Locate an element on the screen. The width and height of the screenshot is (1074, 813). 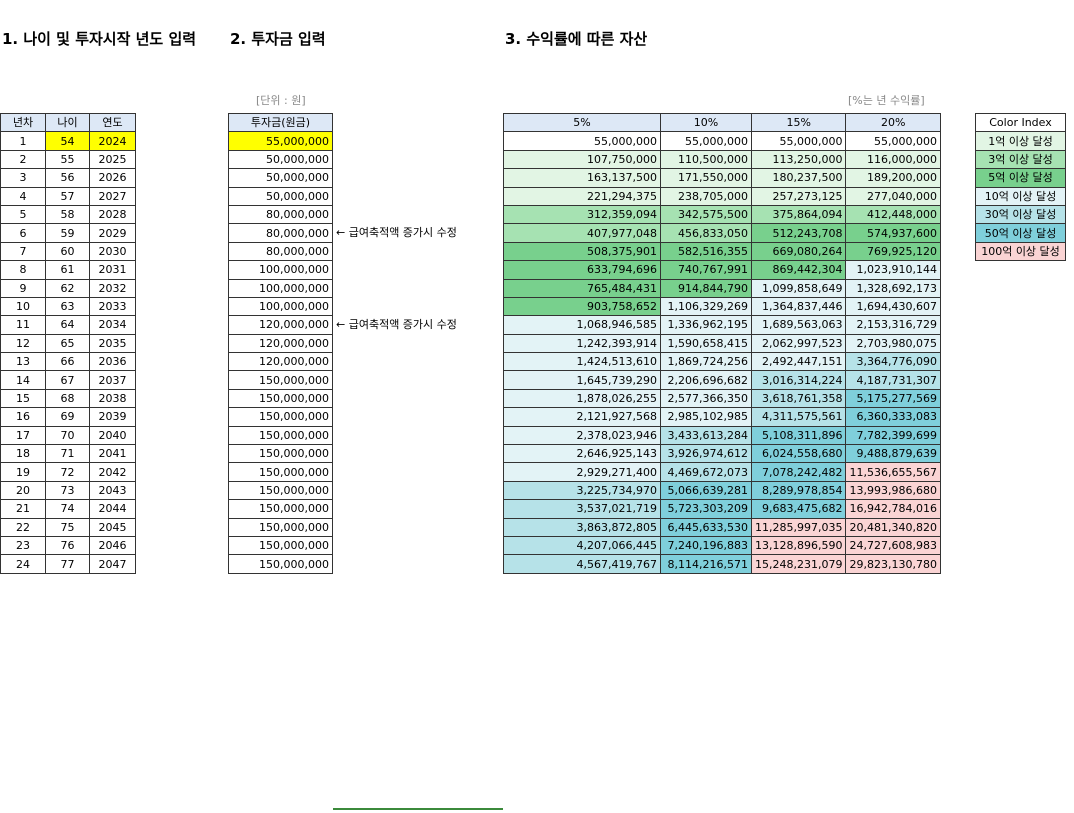
year-index-cell: 15 is located at coordinates (23, 398).